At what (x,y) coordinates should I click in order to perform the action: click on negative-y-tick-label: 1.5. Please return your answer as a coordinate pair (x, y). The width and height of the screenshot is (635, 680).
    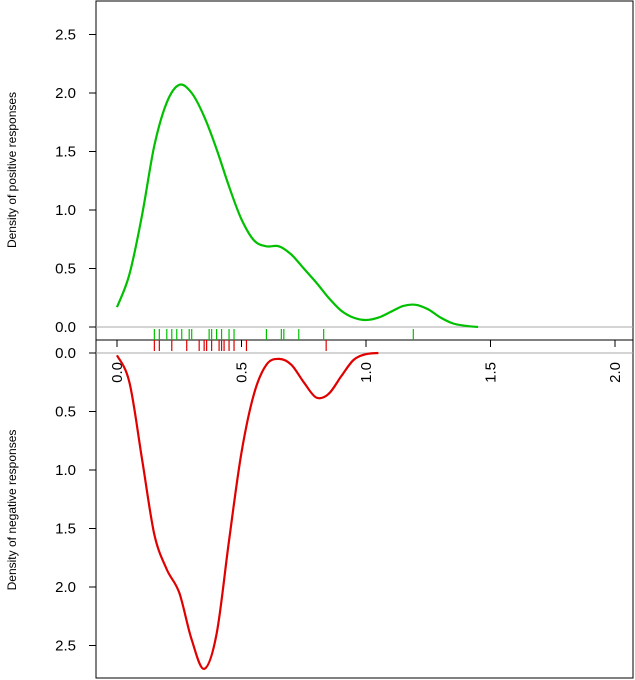
    Looking at the image, I should click on (65, 529).